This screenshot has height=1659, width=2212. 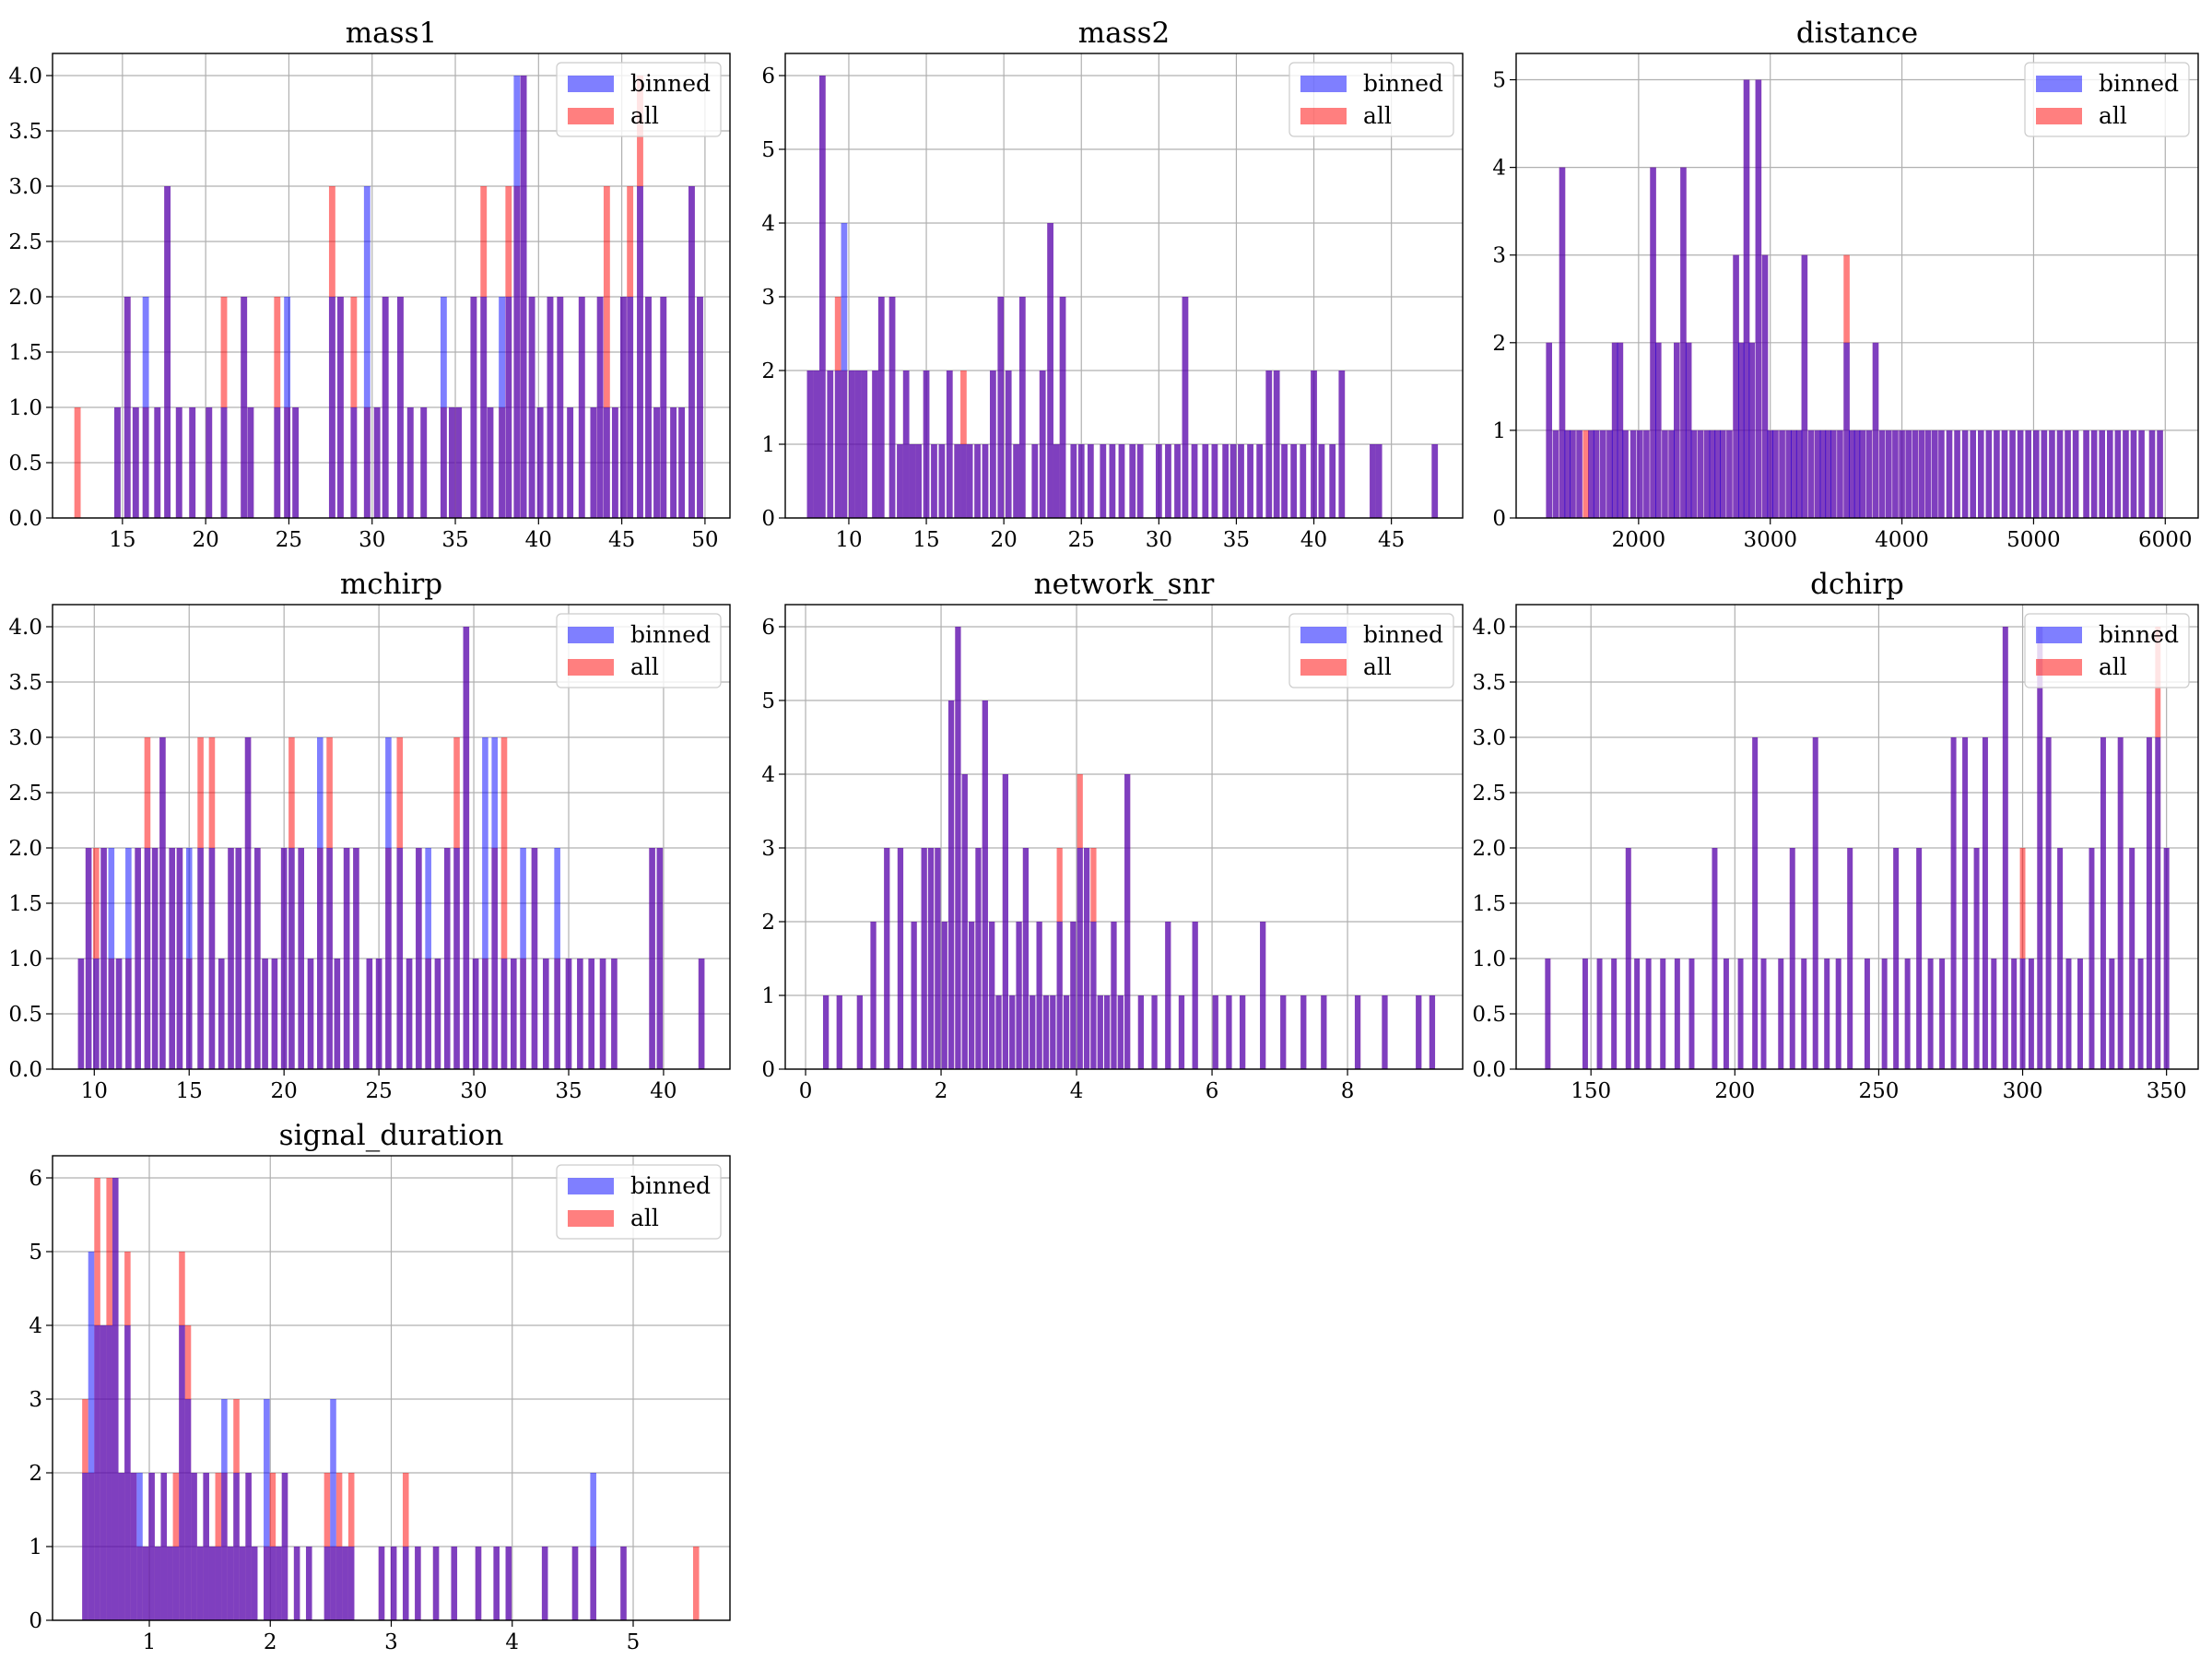 I want to click on legend-label-all: all, so click(x=1377, y=666).